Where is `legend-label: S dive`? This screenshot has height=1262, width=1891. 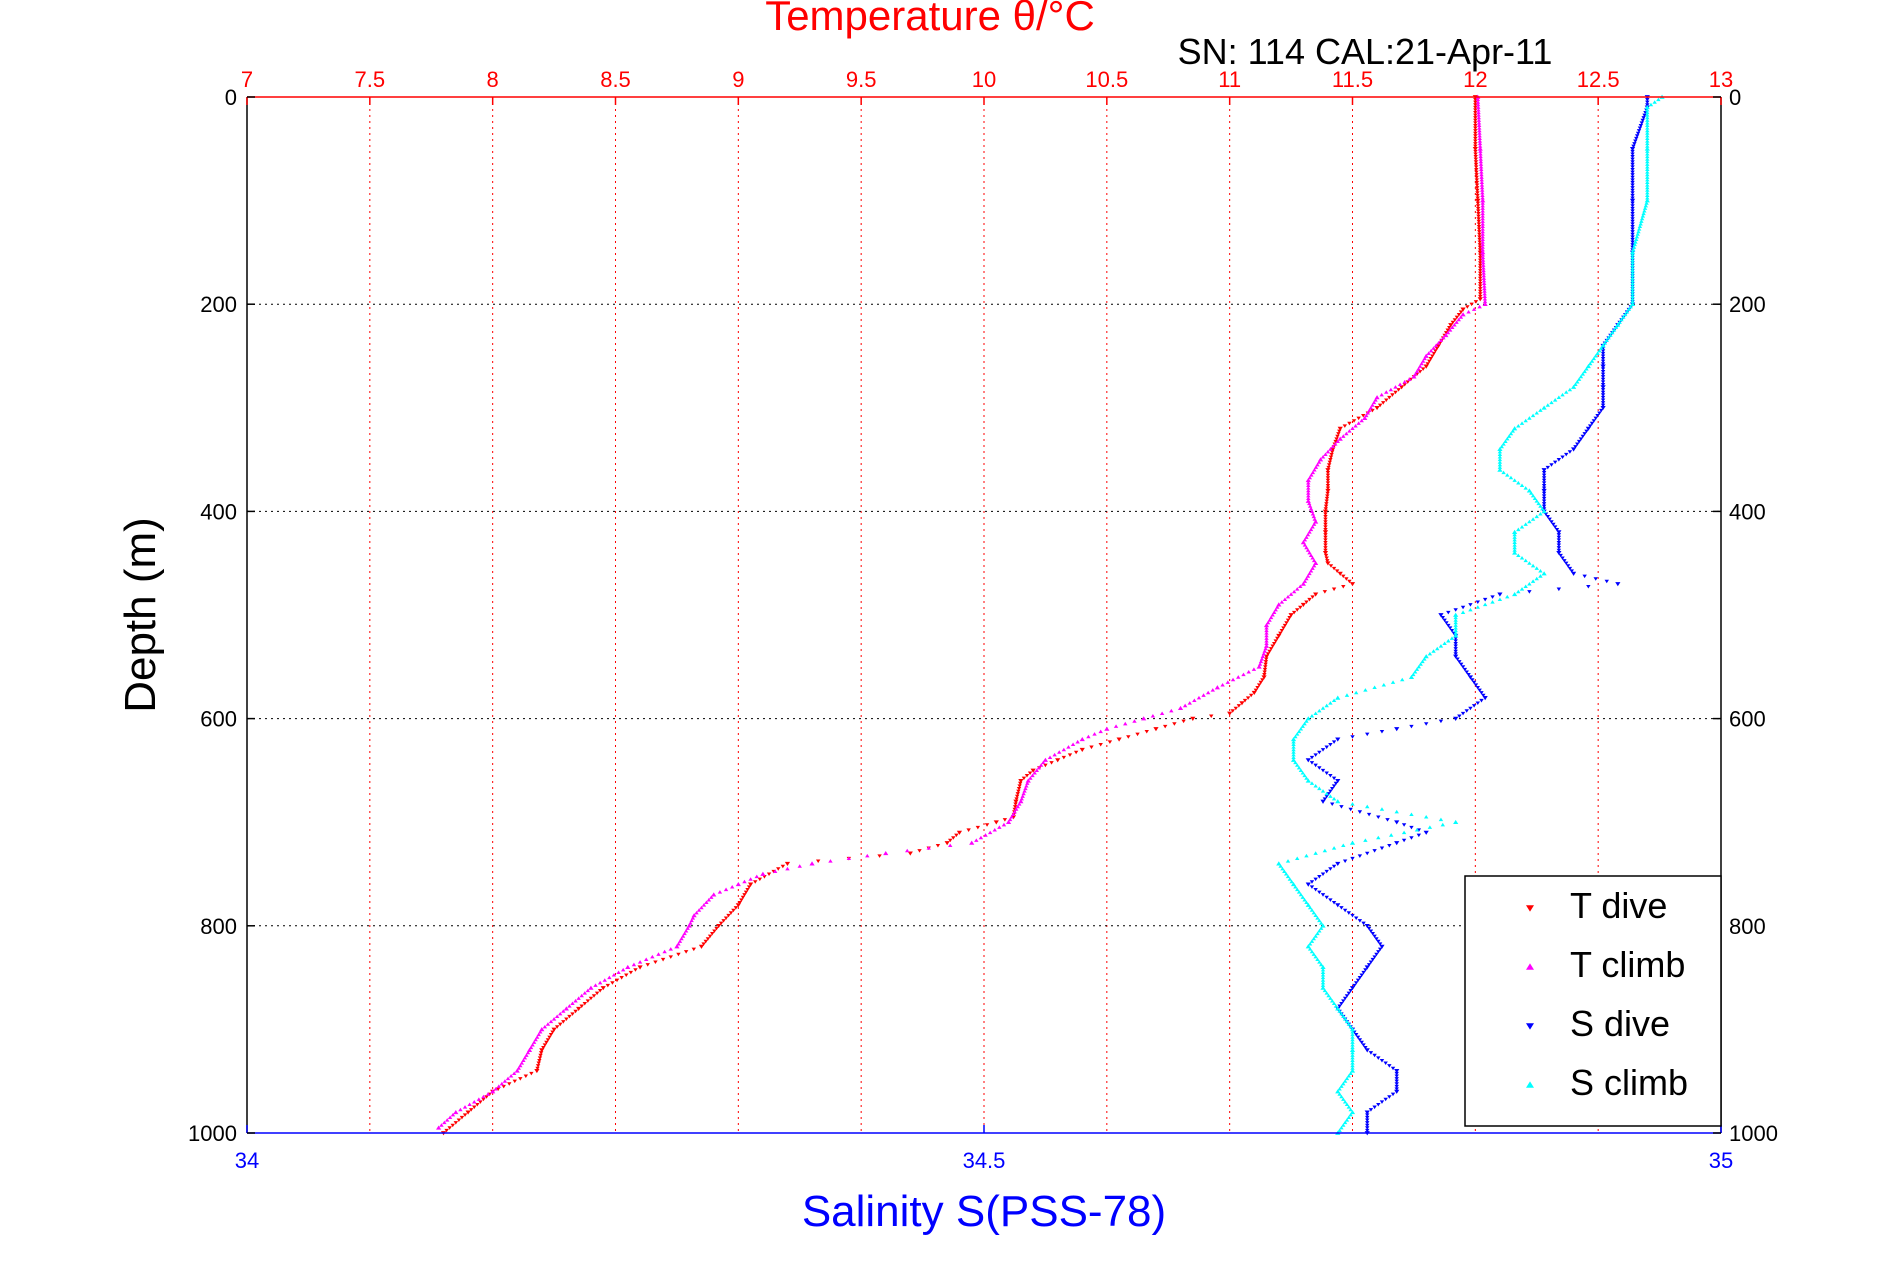
legend-label: S dive is located at coordinates (1620, 1023).